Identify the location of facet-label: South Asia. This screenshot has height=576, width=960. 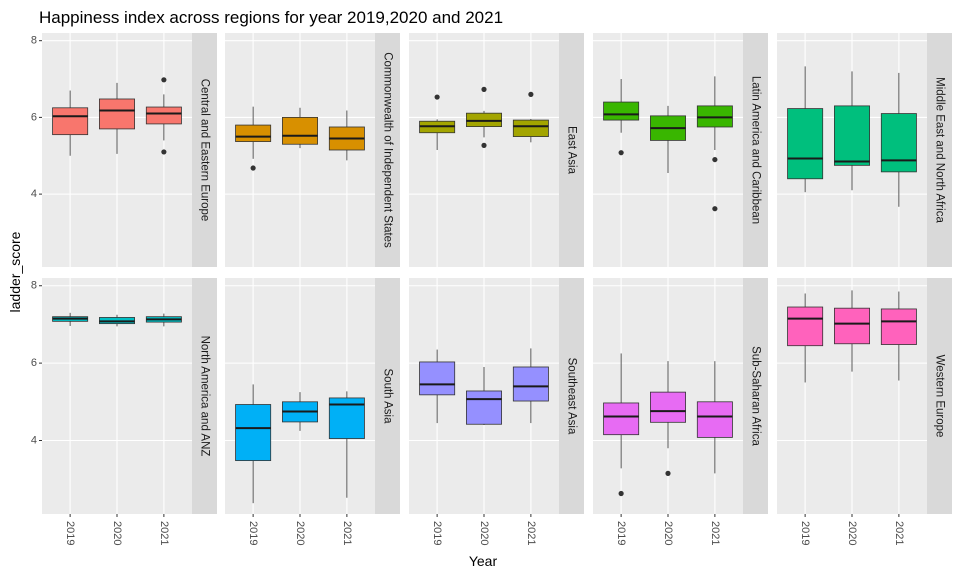
(388, 397).